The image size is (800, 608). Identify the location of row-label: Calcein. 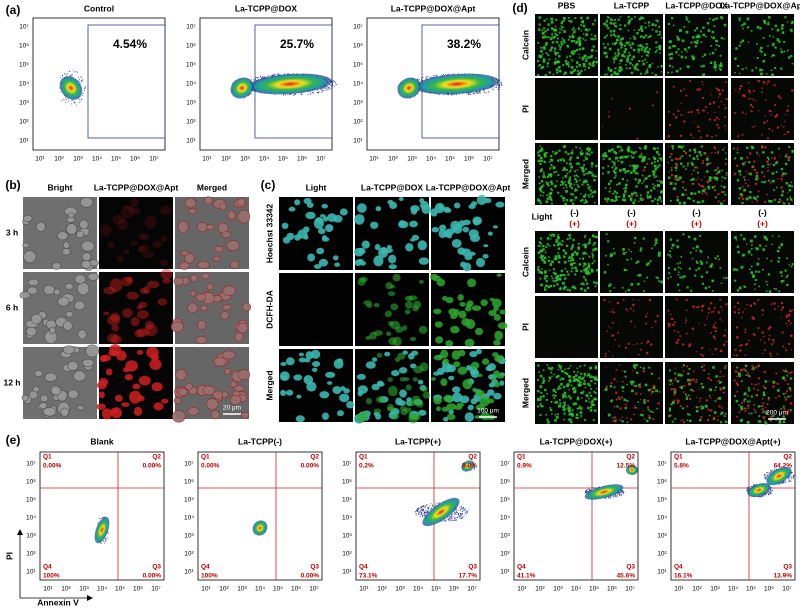
(525, 45).